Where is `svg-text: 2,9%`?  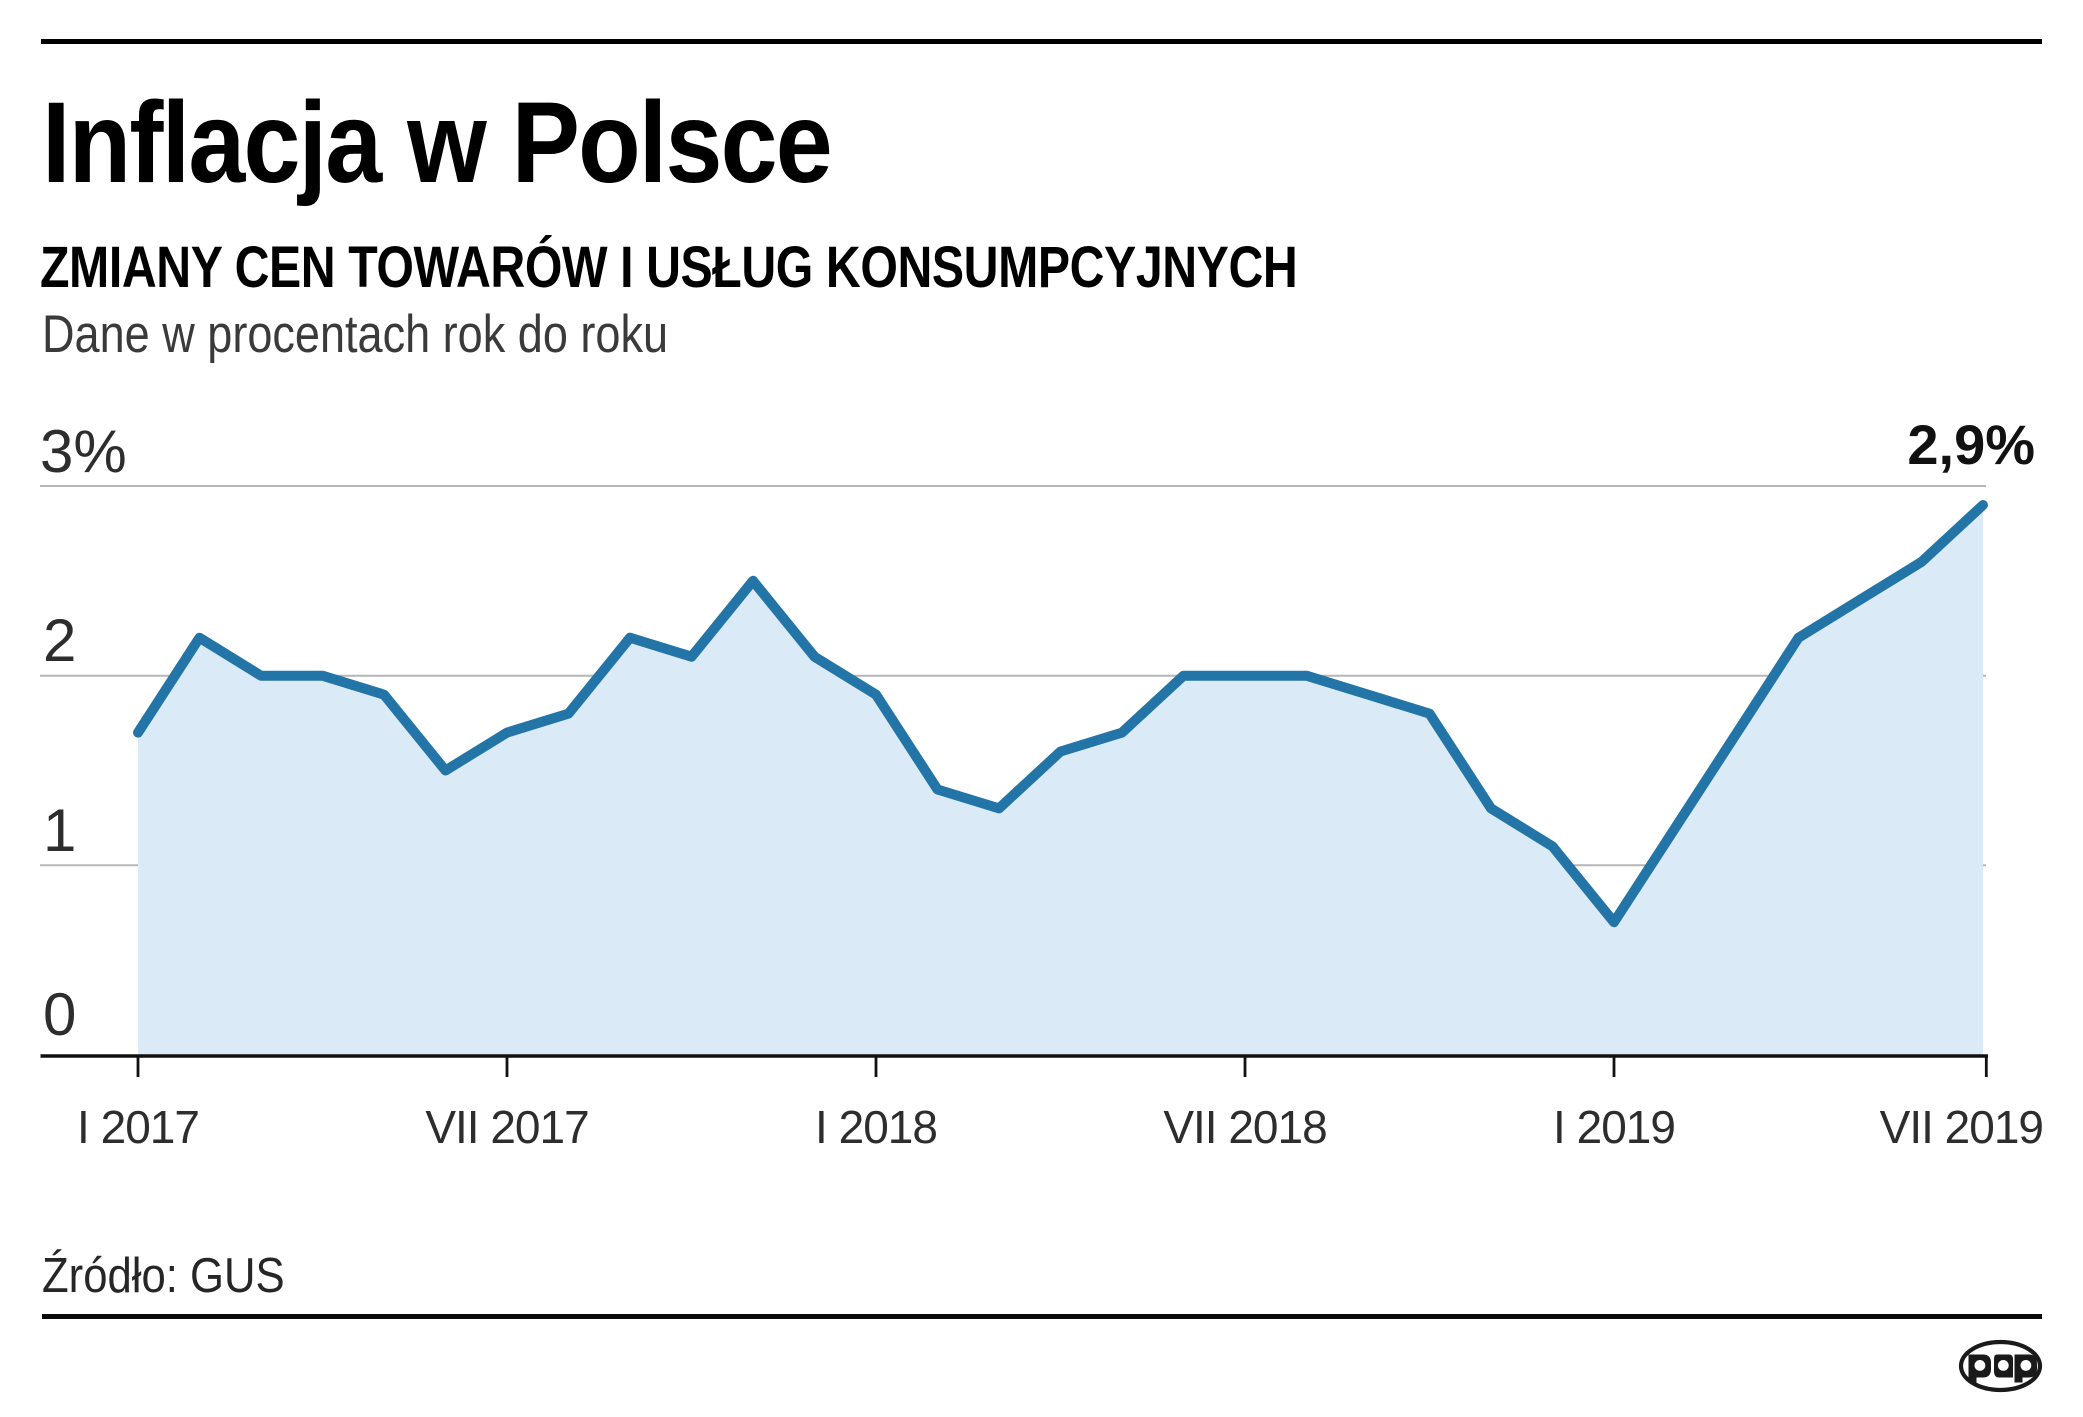 svg-text: 2,9% is located at coordinates (1971, 444).